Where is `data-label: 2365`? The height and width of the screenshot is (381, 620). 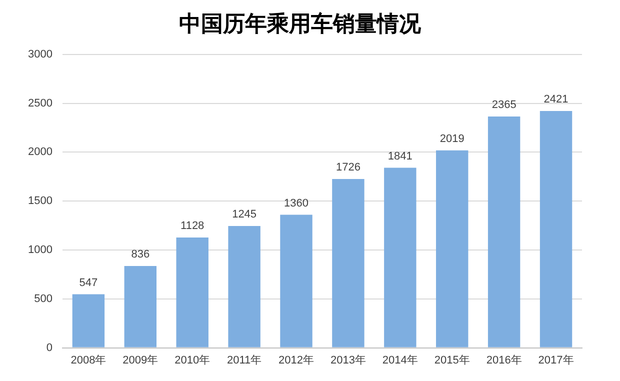
data-label: 2365 is located at coordinates (504, 105).